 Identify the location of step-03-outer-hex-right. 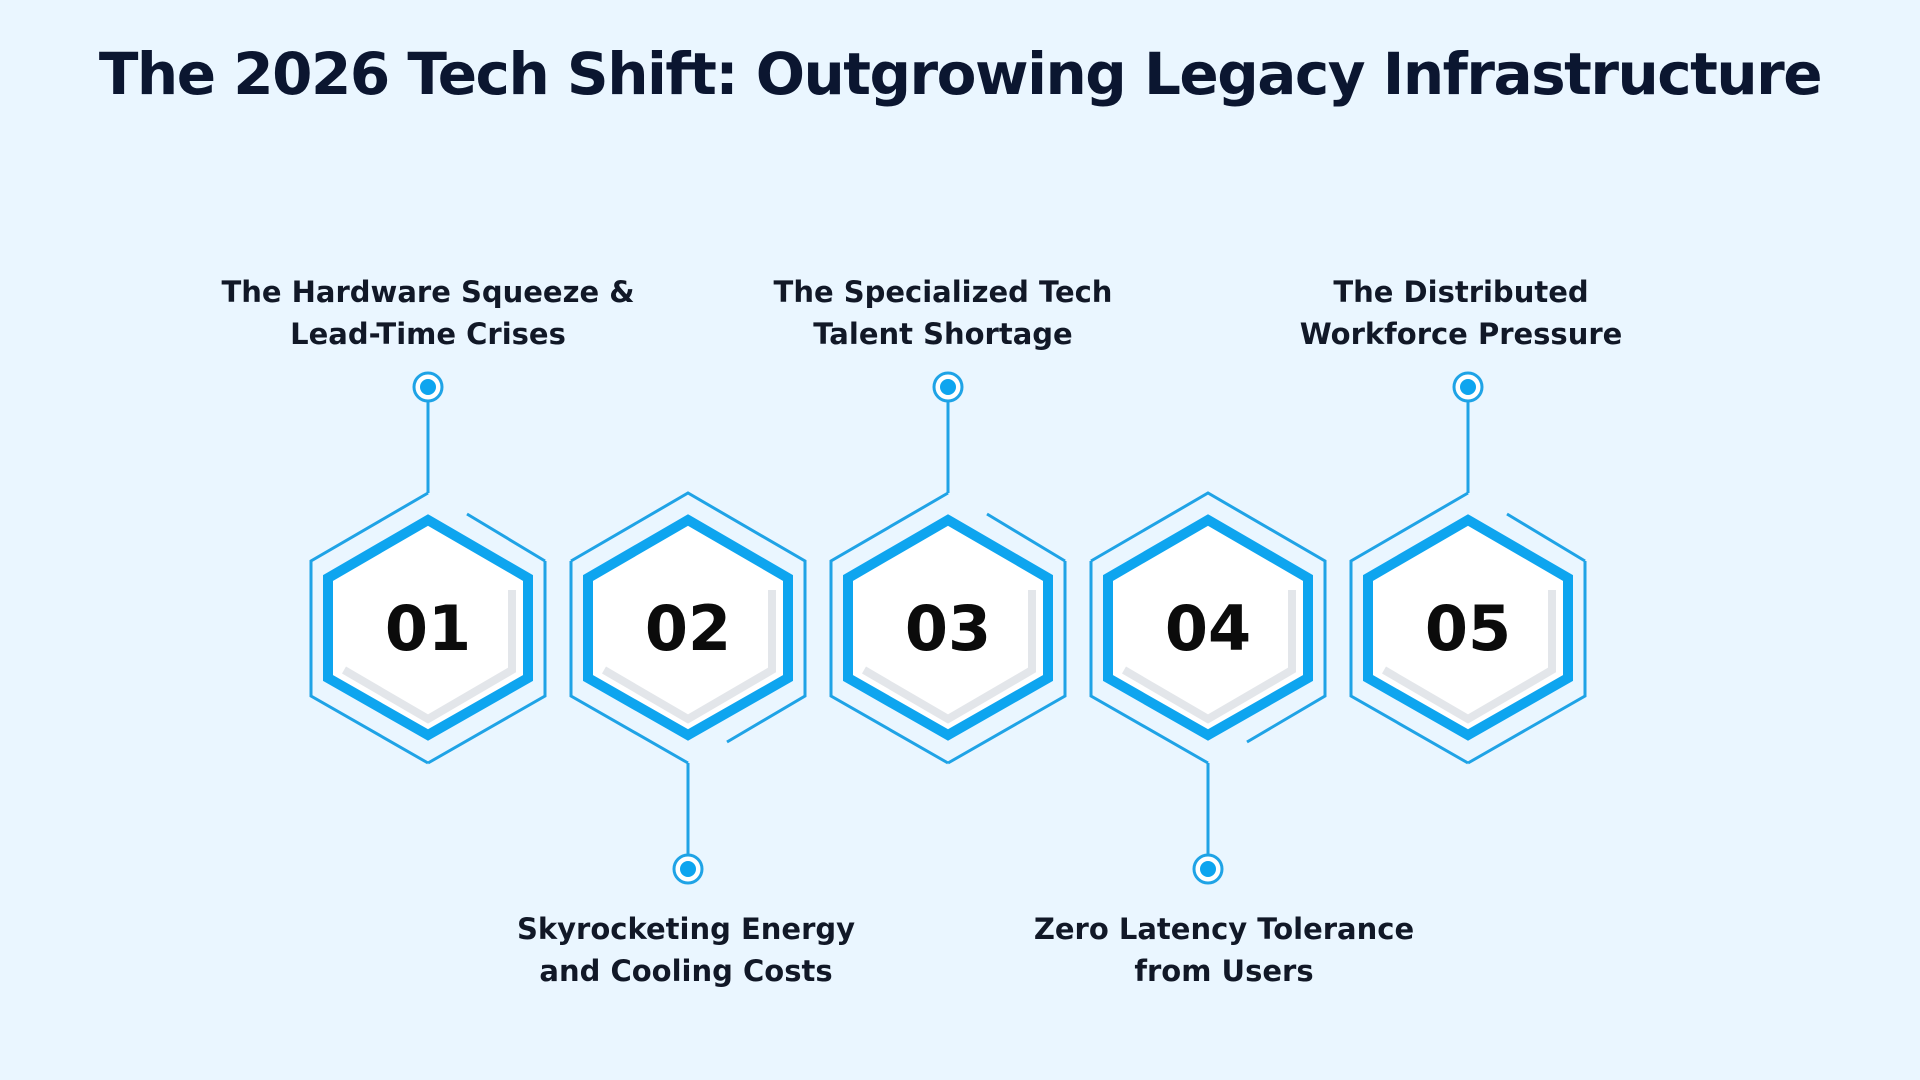
(1007, 663).